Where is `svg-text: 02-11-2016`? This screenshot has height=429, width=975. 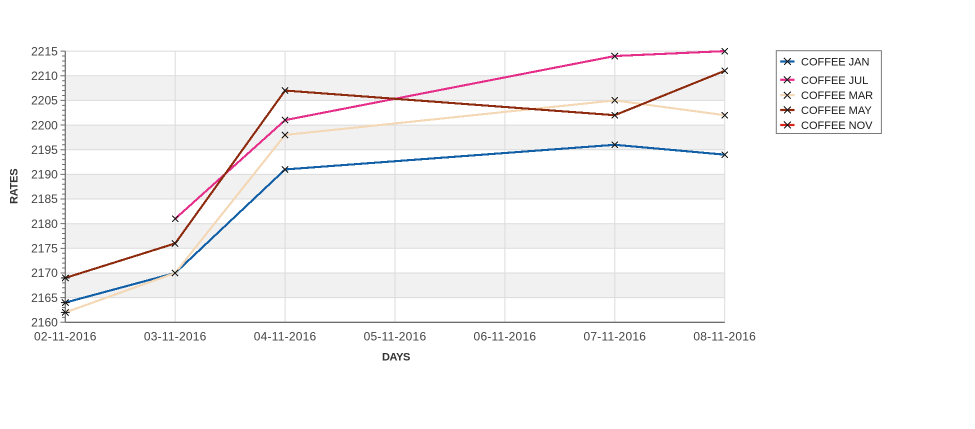 svg-text: 02-11-2016 is located at coordinates (65, 336).